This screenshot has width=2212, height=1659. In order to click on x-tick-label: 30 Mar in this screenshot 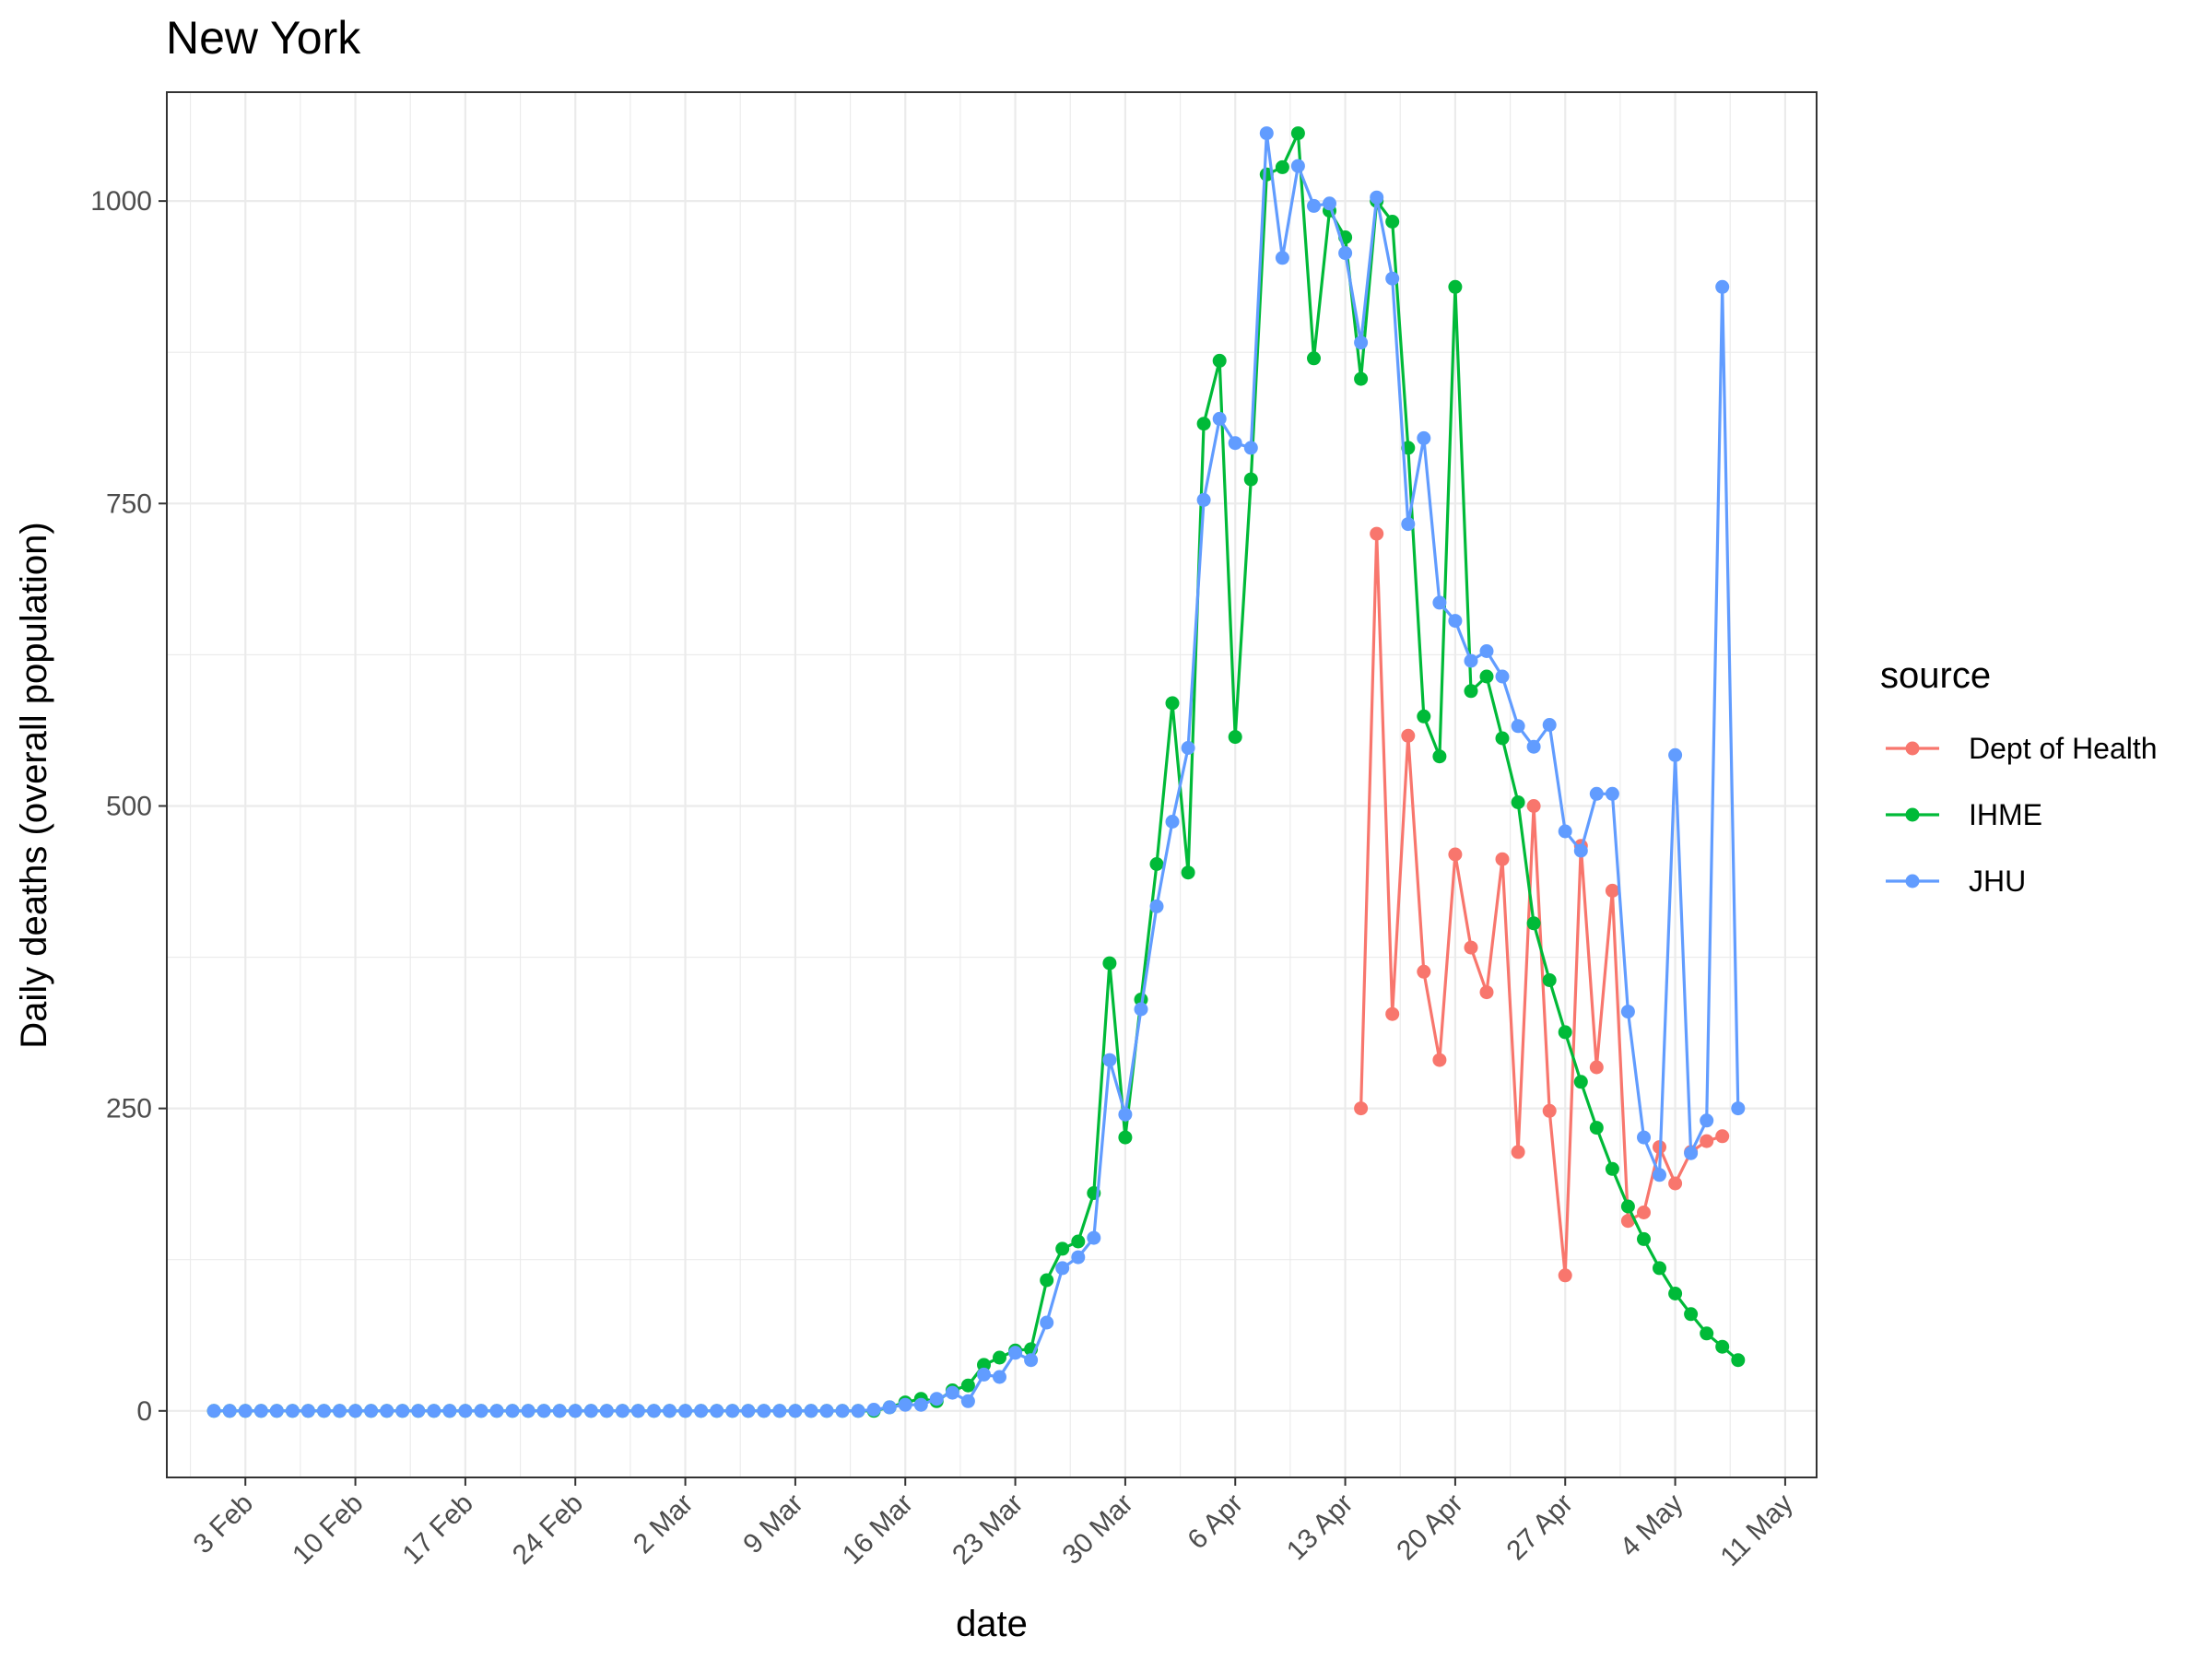, I will do `click(1097, 1529)`.